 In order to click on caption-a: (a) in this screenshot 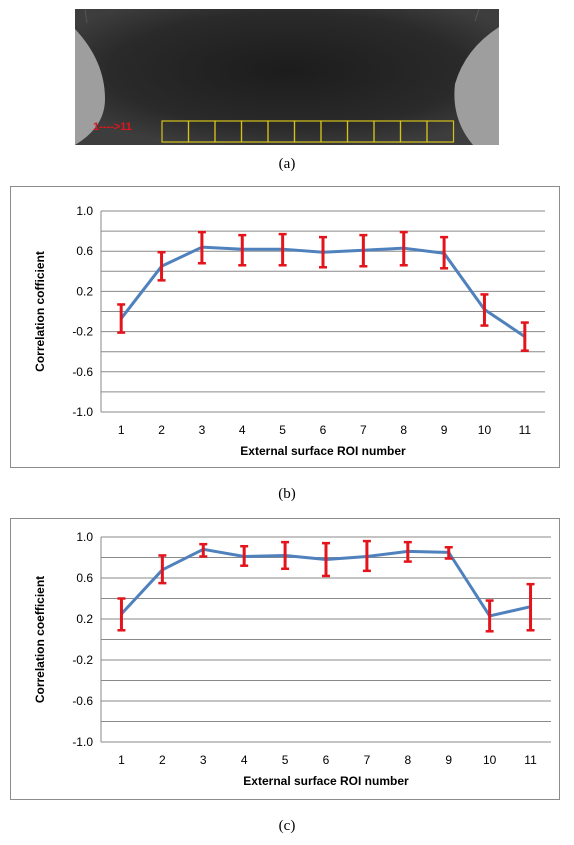, I will do `click(287, 164)`.